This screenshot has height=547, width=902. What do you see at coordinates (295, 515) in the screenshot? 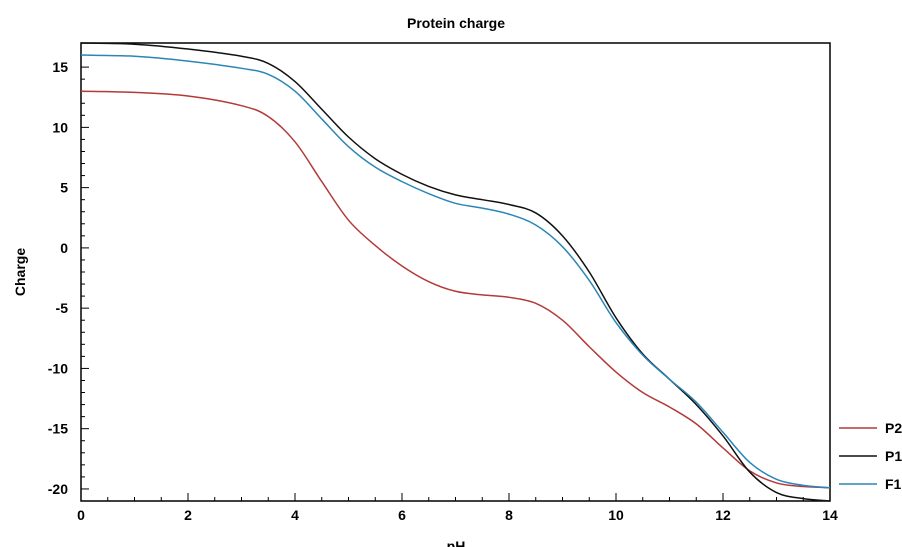
I see `x-tick-label: 4` at bounding box center [295, 515].